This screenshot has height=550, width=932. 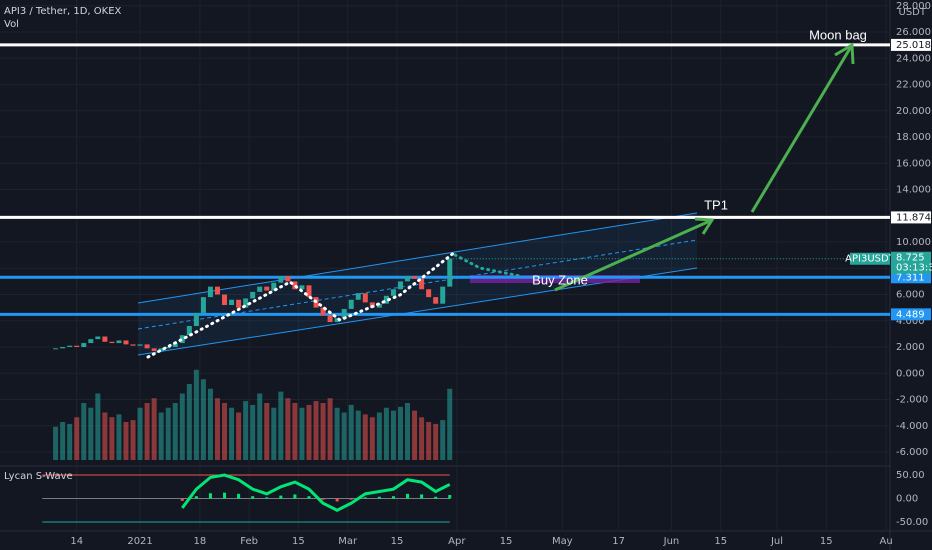 I want to click on osc-line, so click(x=316, y=492).